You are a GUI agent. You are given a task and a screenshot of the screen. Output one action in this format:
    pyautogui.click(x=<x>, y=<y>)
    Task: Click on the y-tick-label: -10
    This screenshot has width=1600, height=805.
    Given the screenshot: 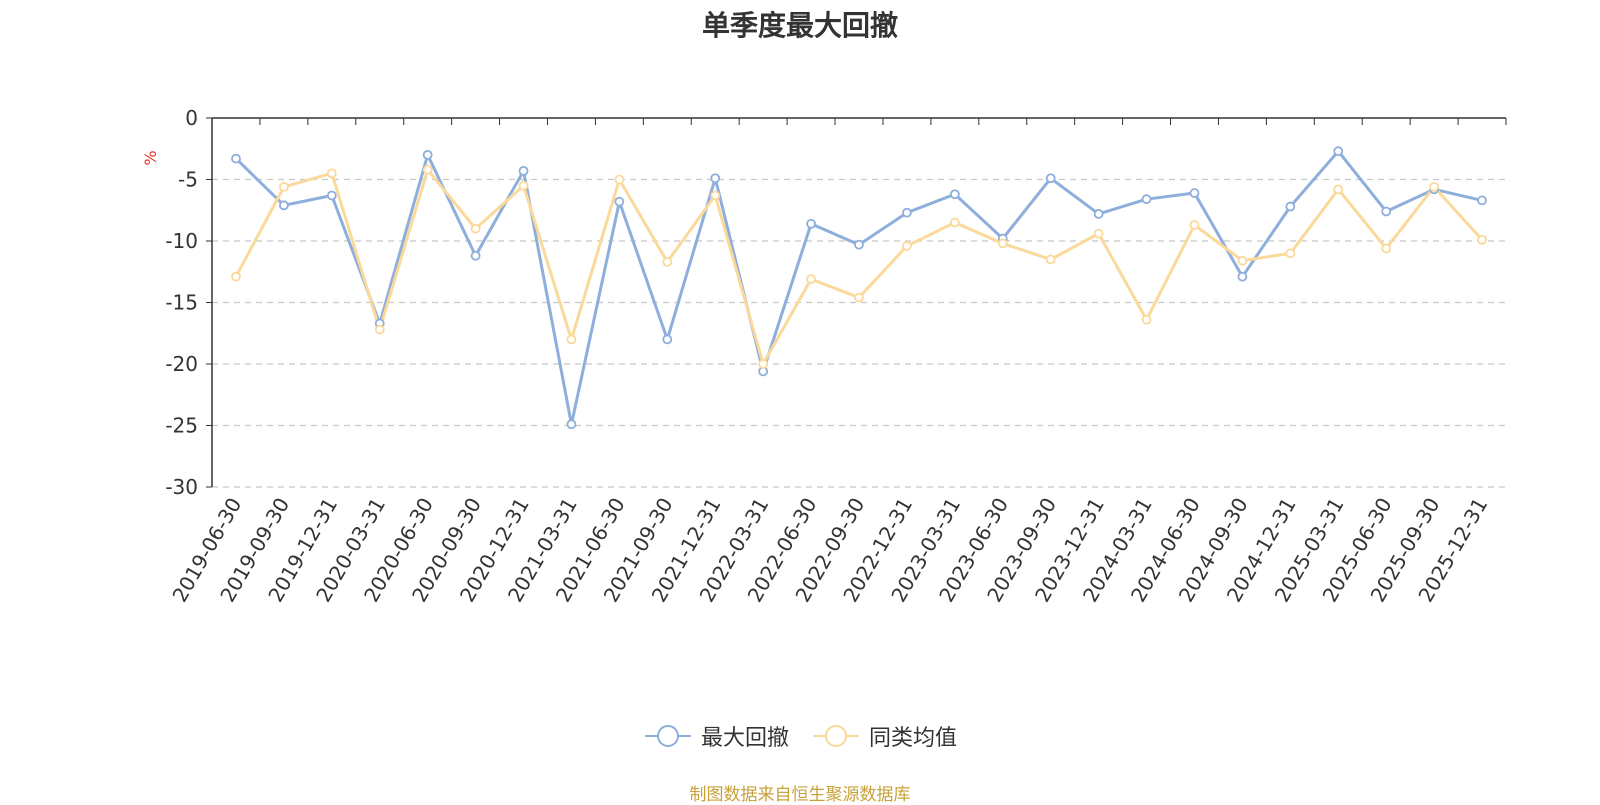 What is the action you would take?
    pyautogui.click(x=181, y=241)
    